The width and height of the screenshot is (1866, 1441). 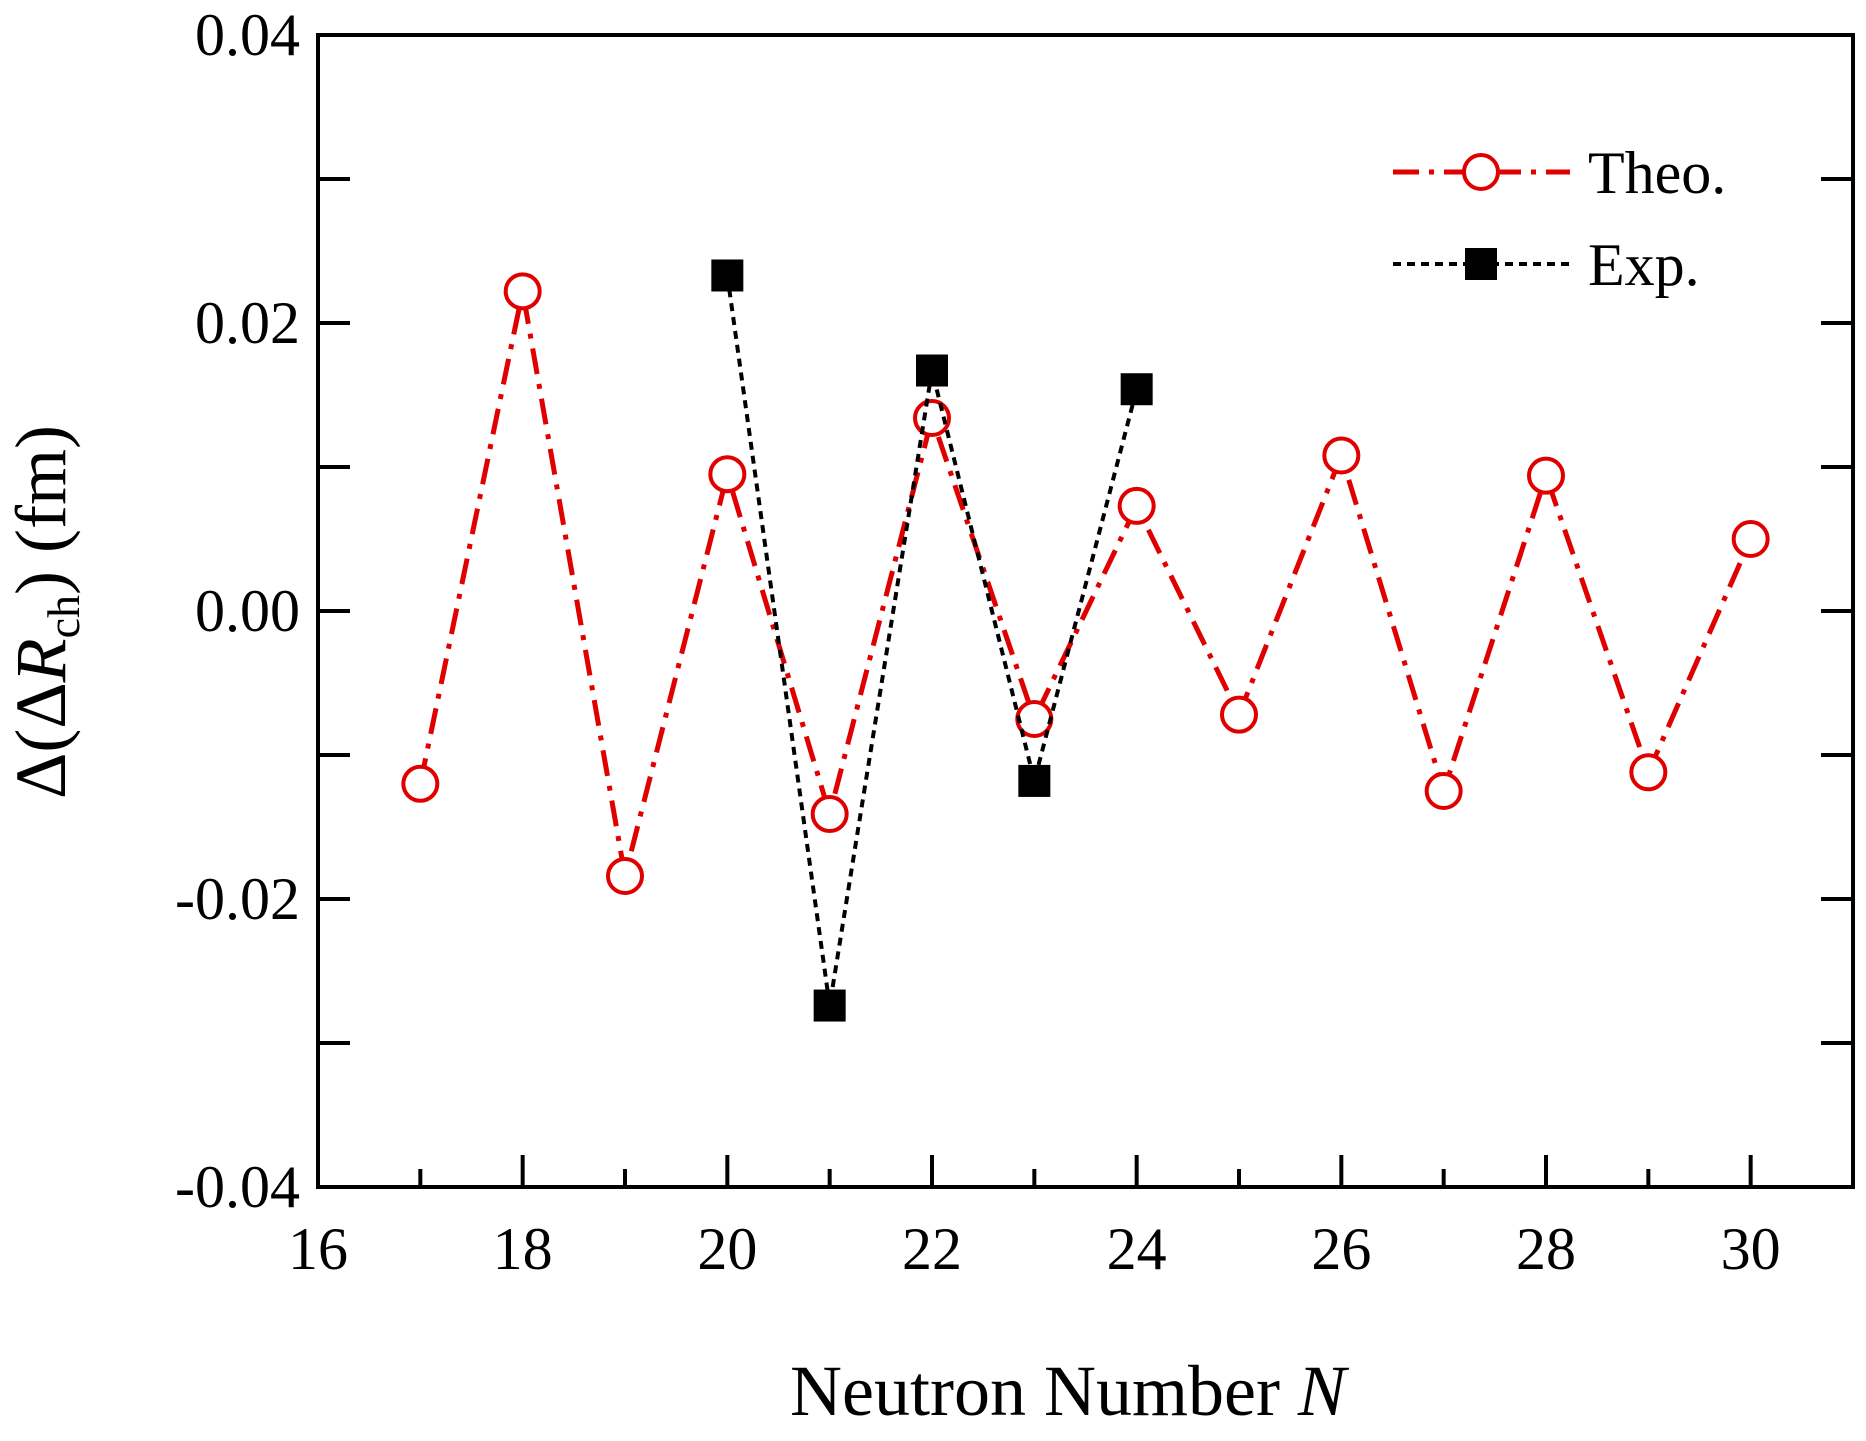 What do you see at coordinates (1546, 1249) in the screenshot?
I see `x-tick-label: 28` at bounding box center [1546, 1249].